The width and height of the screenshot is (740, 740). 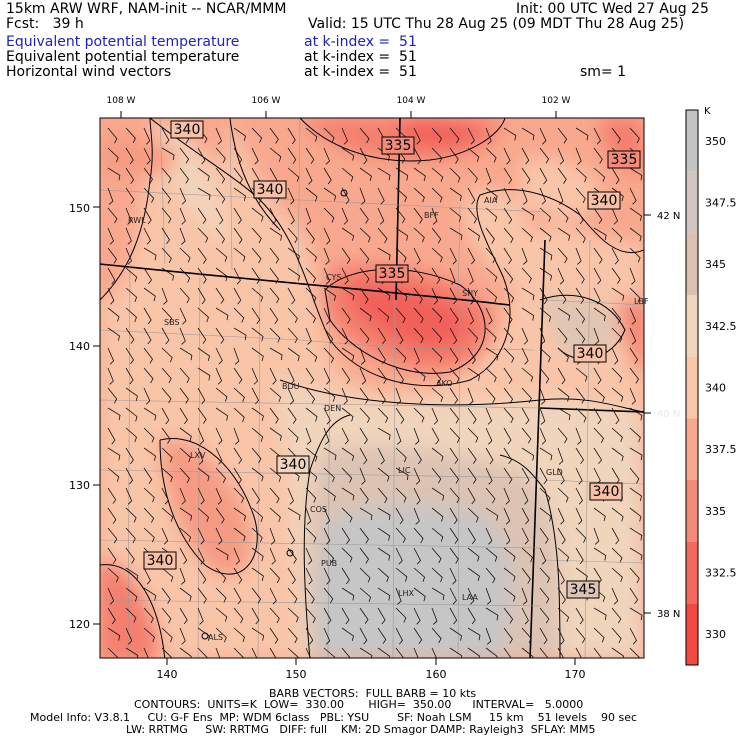 I want to click on city-label: PUB, so click(x=329, y=563).